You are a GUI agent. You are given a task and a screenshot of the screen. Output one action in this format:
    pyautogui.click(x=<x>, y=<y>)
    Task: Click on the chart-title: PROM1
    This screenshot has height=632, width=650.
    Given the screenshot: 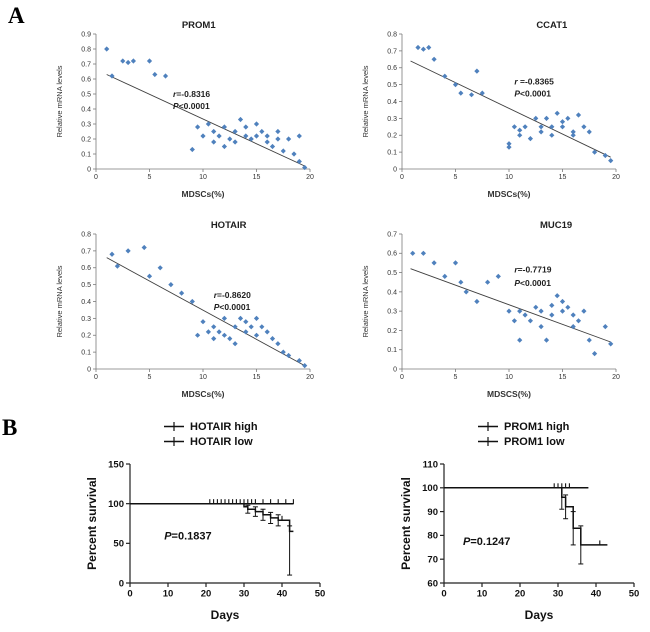 What is the action you would take?
    pyautogui.click(x=199, y=25)
    